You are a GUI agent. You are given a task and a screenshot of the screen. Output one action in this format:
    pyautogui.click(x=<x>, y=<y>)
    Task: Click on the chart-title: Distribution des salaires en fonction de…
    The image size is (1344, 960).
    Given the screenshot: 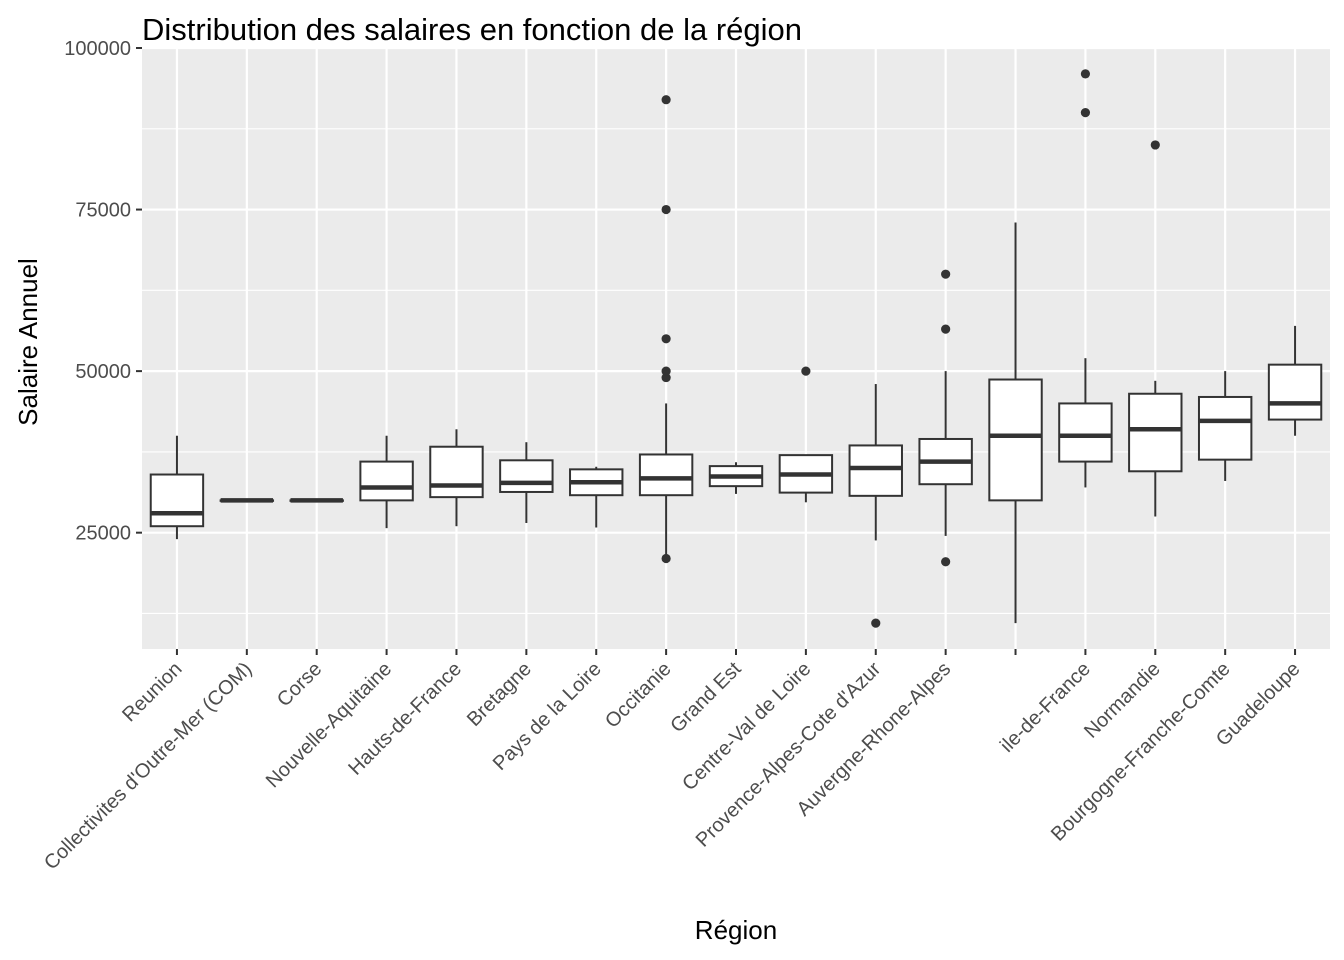 What is the action you would take?
    pyautogui.click(x=472, y=29)
    